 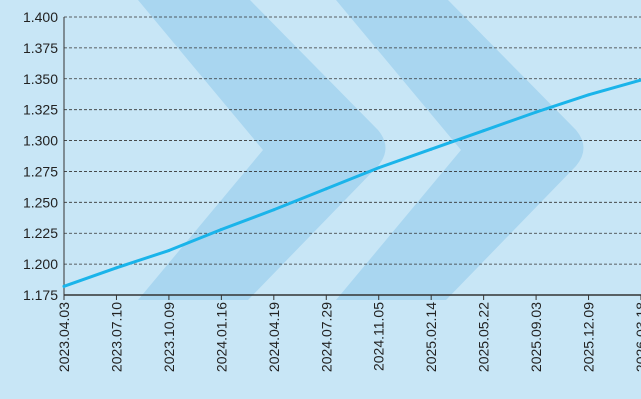 I want to click on y-tick-label: 1.175, so click(x=40, y=295).